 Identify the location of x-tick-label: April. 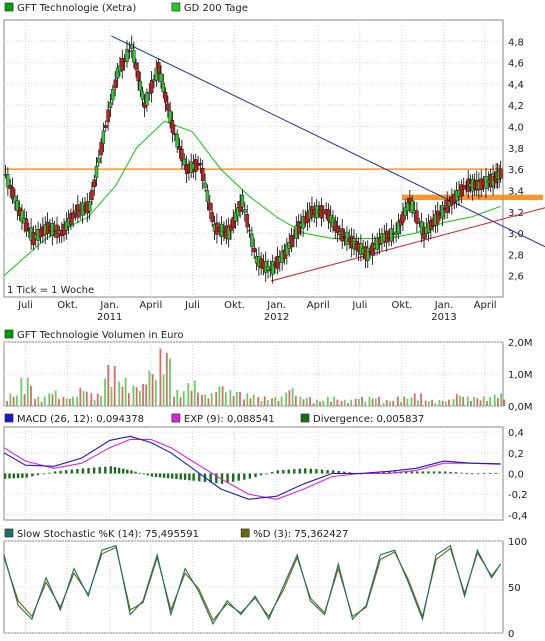
(318, 305).